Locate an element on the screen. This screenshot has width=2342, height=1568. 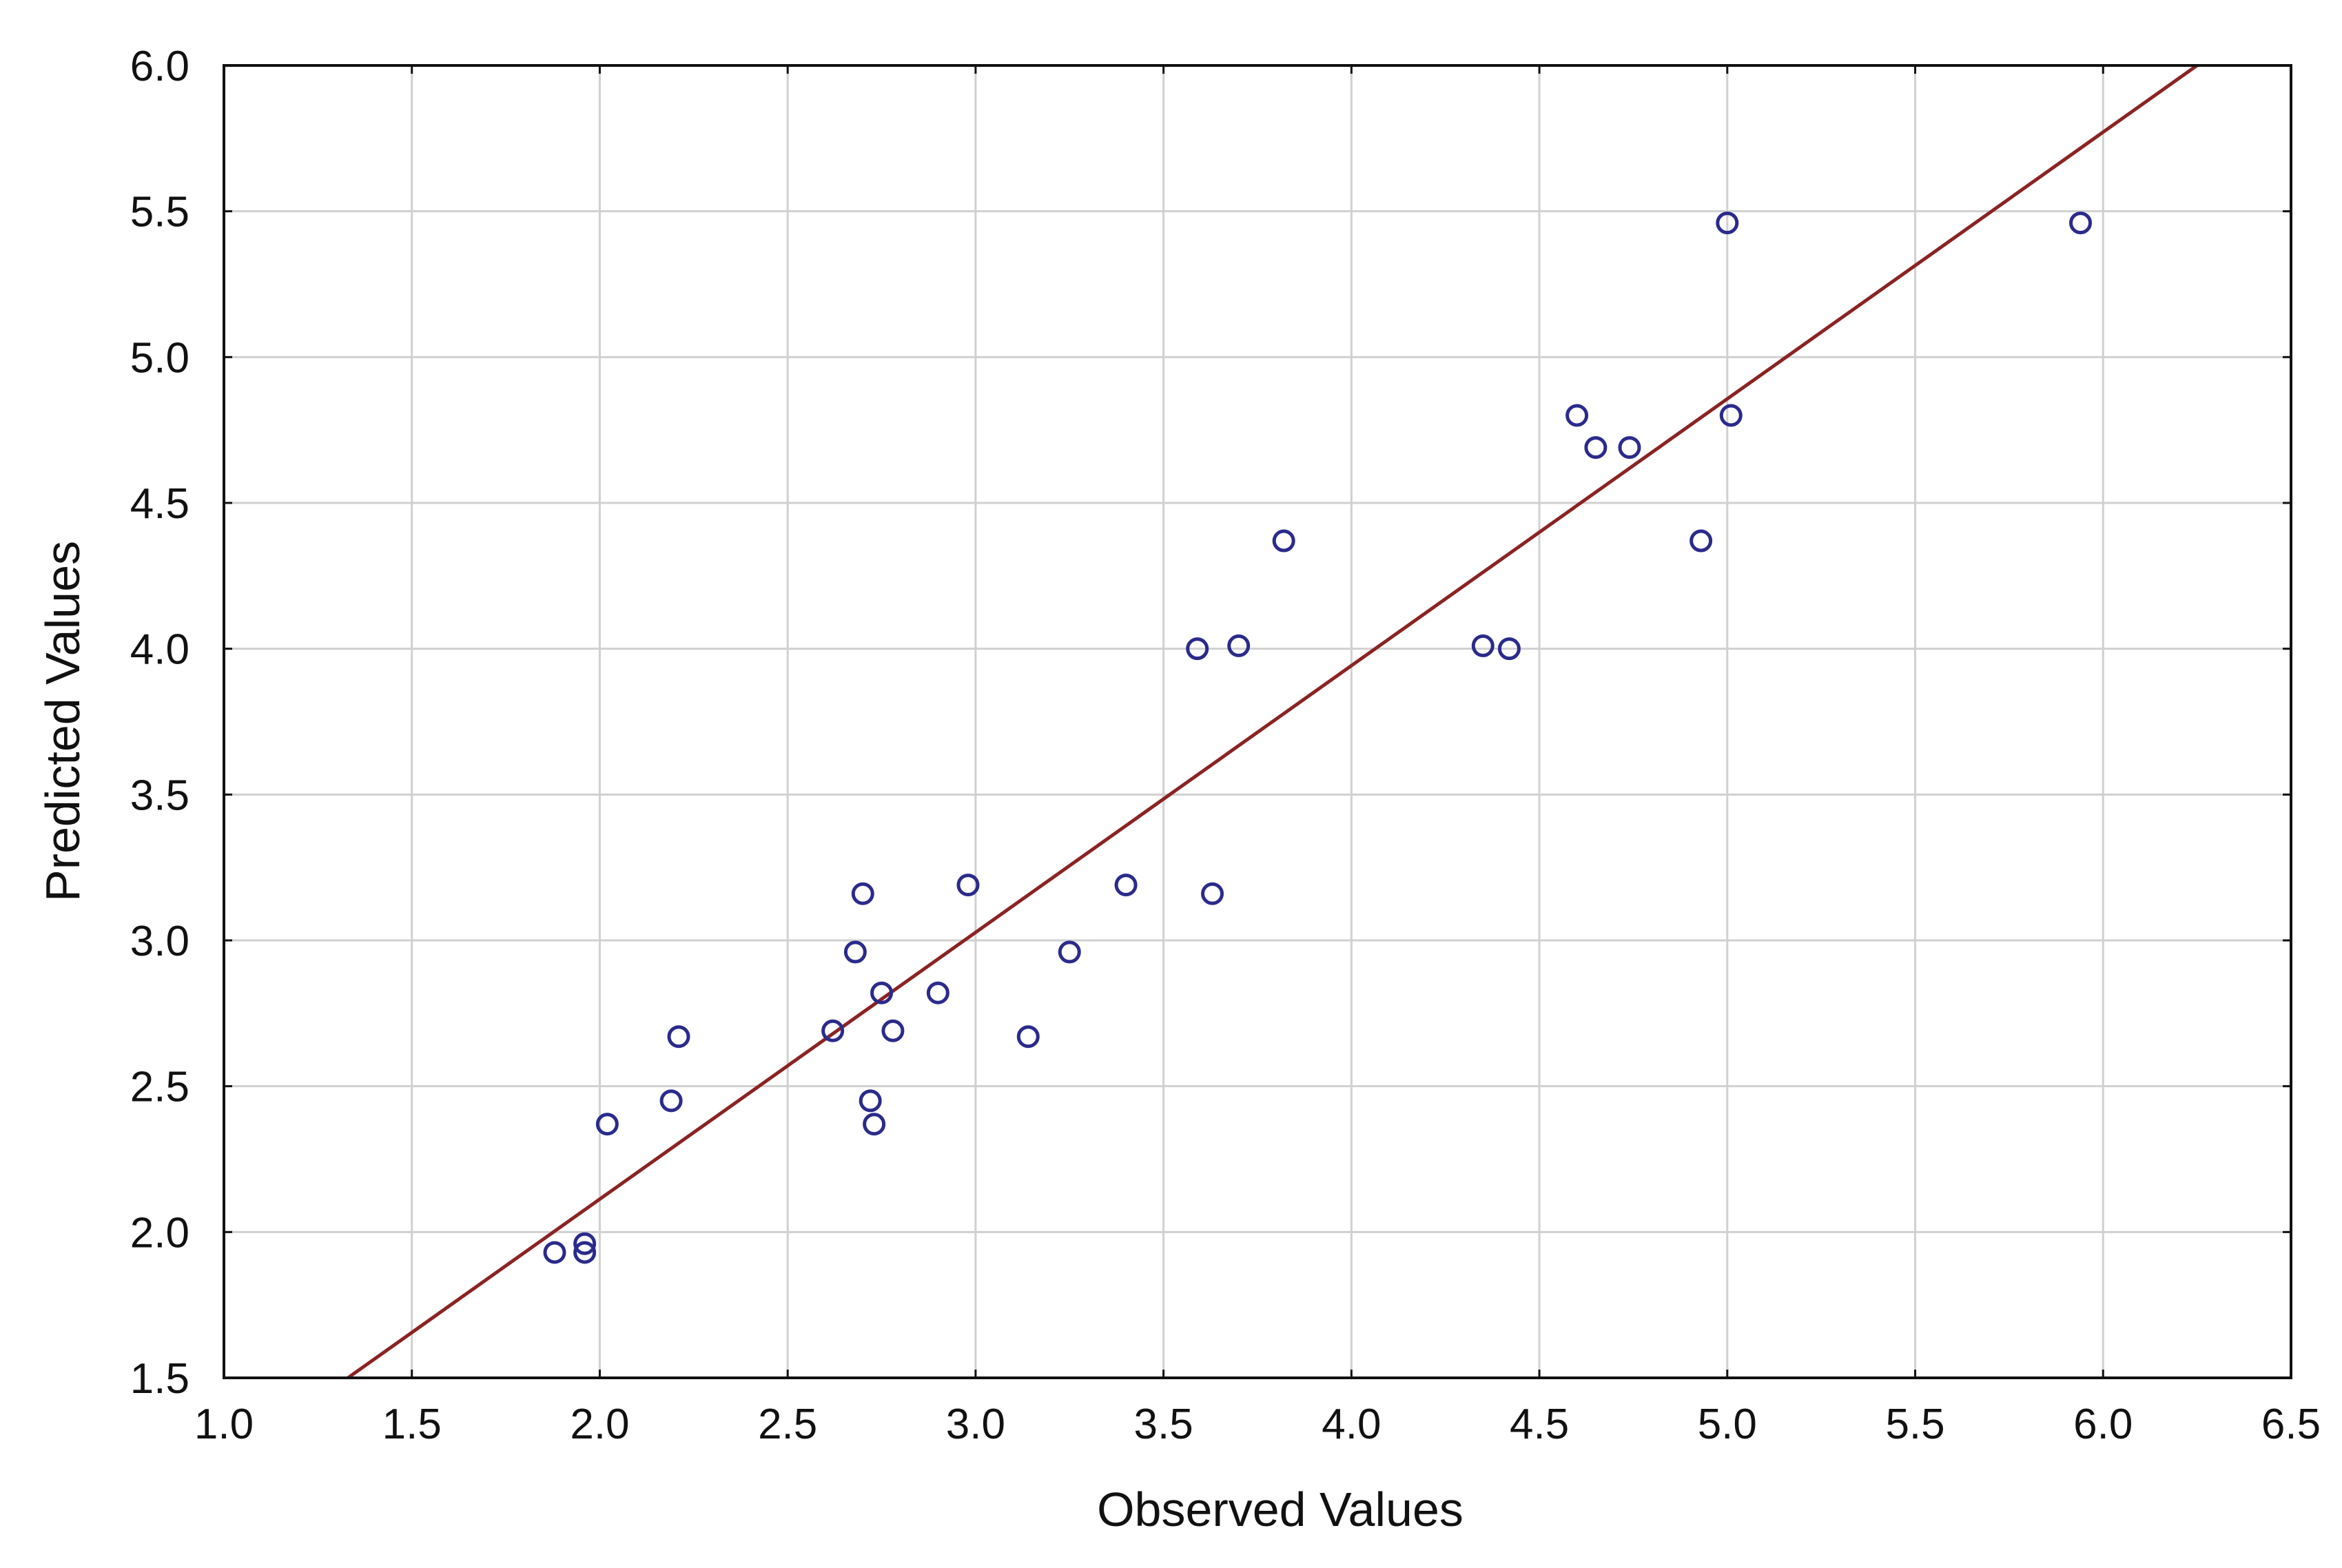
y-tick-label: 1.5 is located at coordinates (160, 1379).